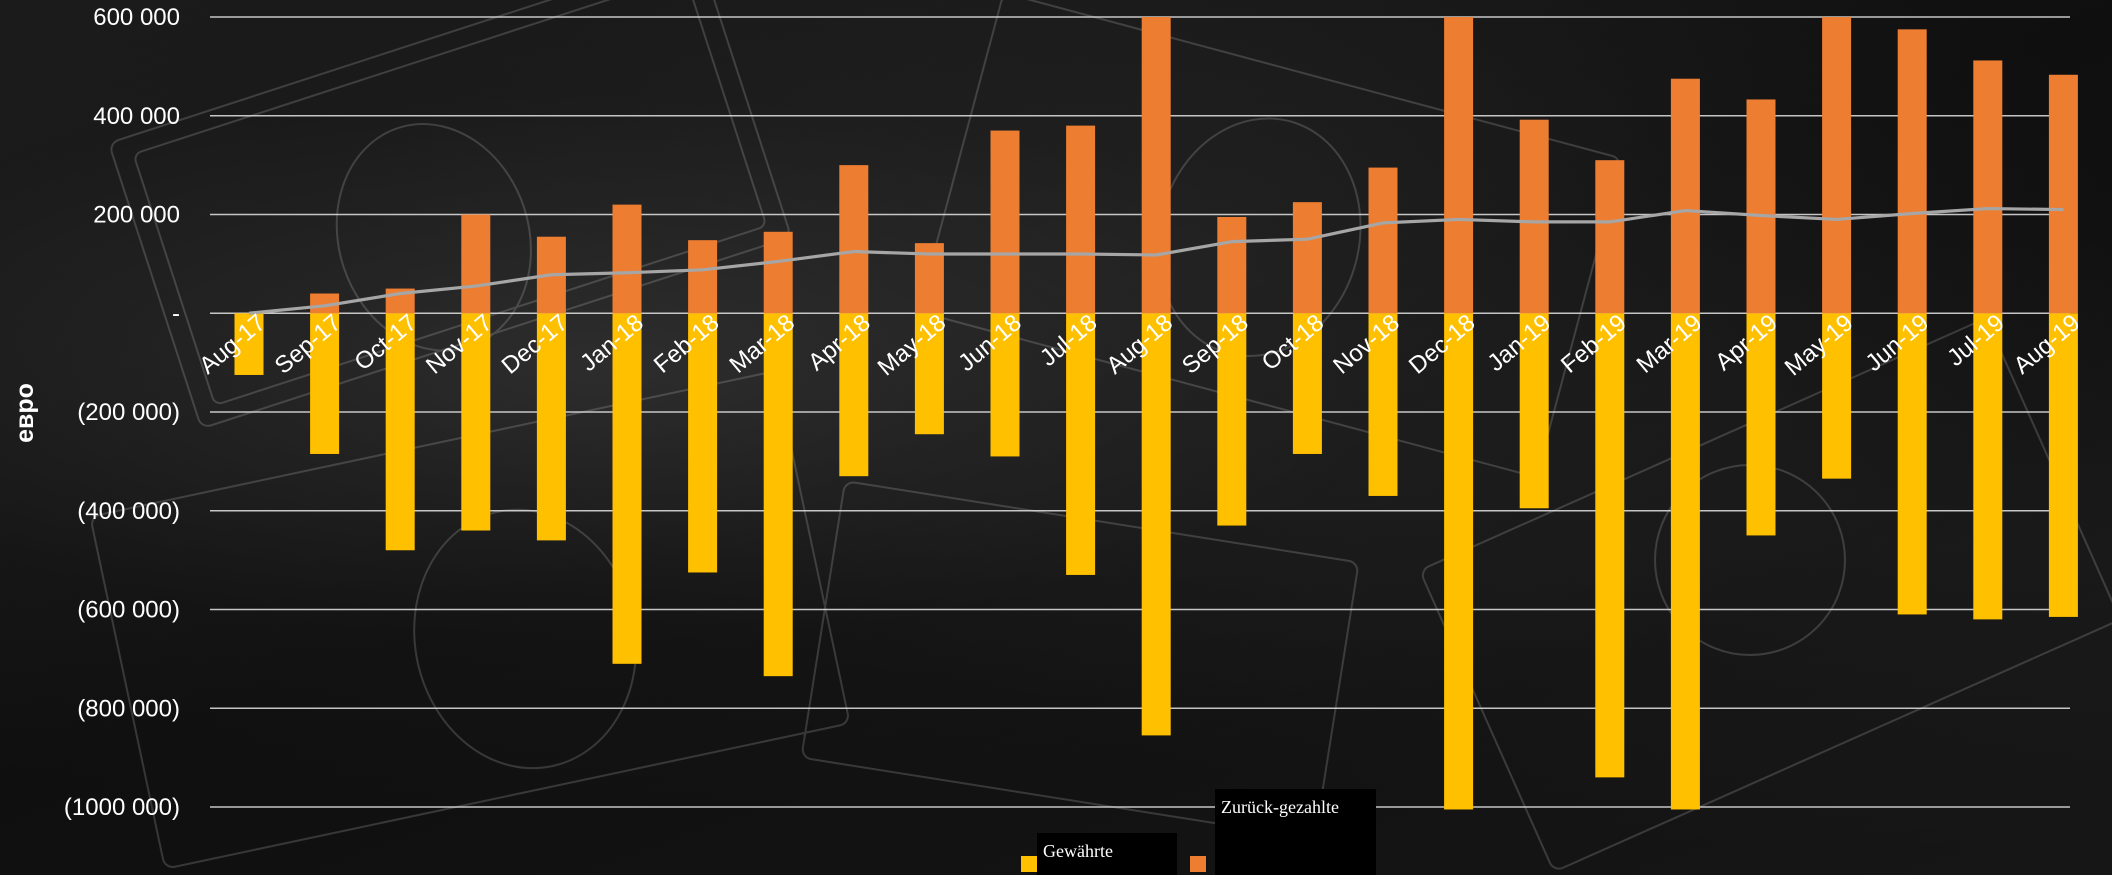 This screenshot has width=2112, height=875. What do you see at coordinates (136, 17) in the screenshot?
I see `y-tick-label: 600 000` at bounding box center [136, 17].